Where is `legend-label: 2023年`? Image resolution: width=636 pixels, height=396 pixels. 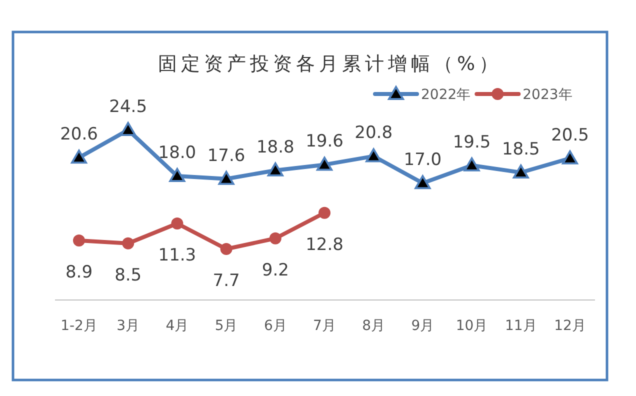
legend-label: 2023年 is located at coordinates (547, 95).